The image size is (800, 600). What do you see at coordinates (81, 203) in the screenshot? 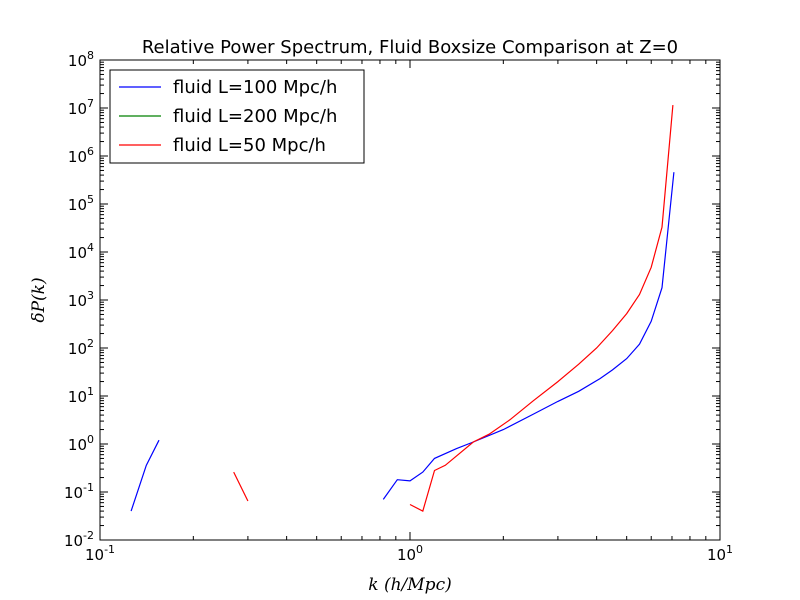
I see `y-tick-label-7: 10⁵` at bounding box center [81, 203].